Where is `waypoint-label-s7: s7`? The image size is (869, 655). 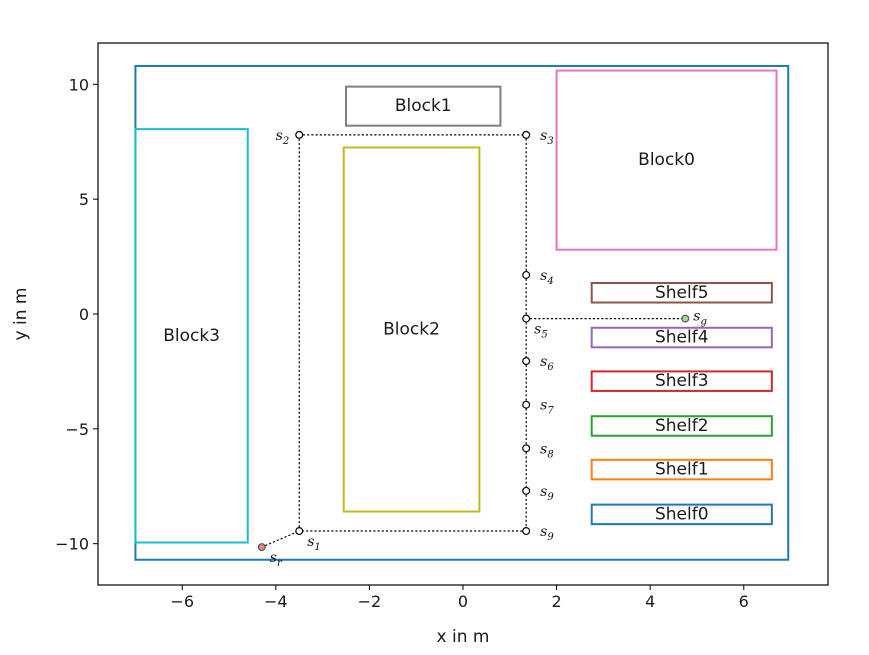
waypoint-label-s7: s7 is located at coordinates (547, 407).